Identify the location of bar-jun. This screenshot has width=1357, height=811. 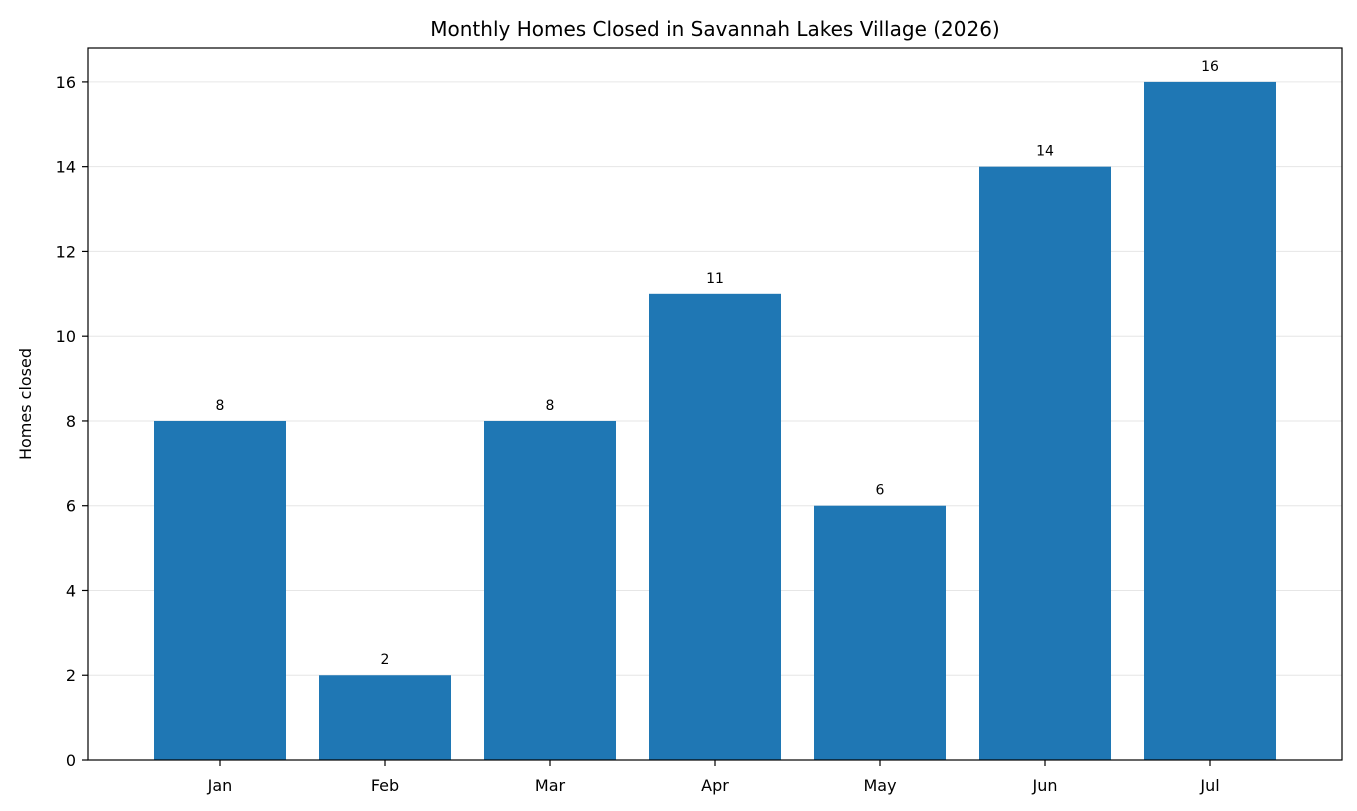
(1045, 463).